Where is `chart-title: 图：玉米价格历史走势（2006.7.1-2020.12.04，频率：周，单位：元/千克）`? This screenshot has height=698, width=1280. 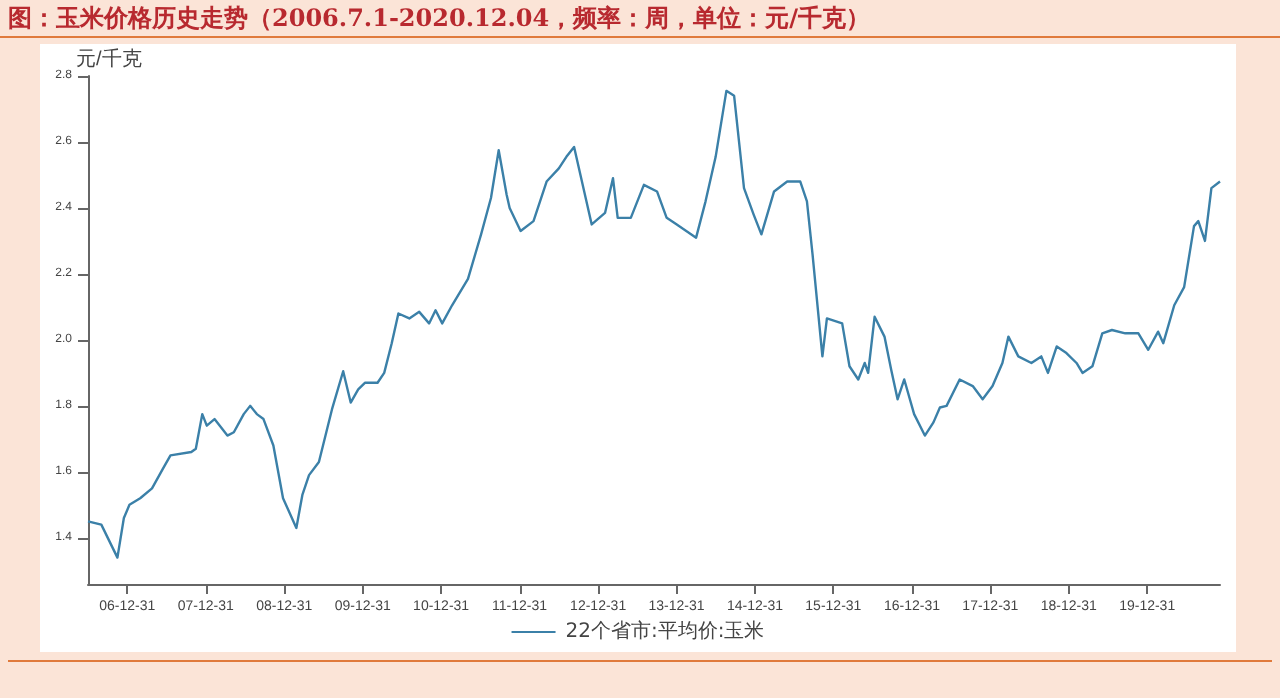 chart-title: 图：玉米价格历史走势（2006.7.1-2020.12.04，频率：周，单位：元/千克） is located at coordinates (640, 19).